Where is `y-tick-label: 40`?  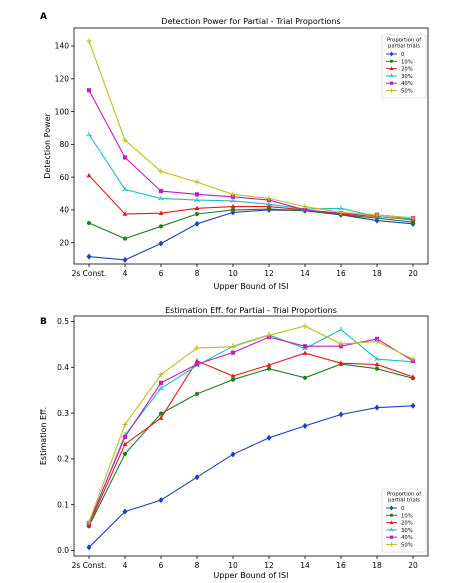 y-tick-label: 40 is located at coordinates (64, 210).